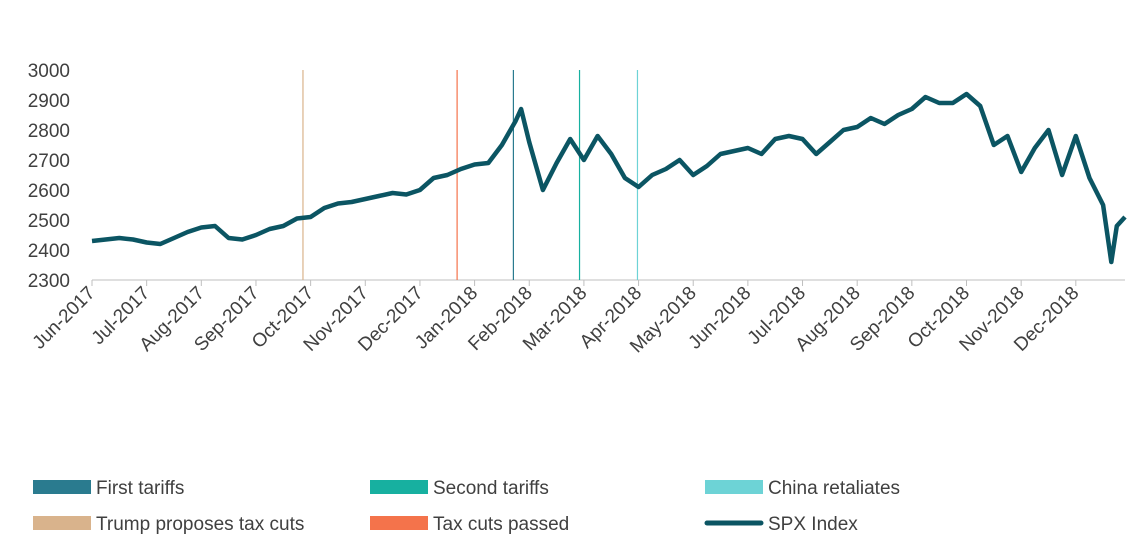 This screenshot has height=553, width=1136. Describe the element at coordinates (813, 524) in the screenshot. I see `legend-label: SPX Index` at that location.